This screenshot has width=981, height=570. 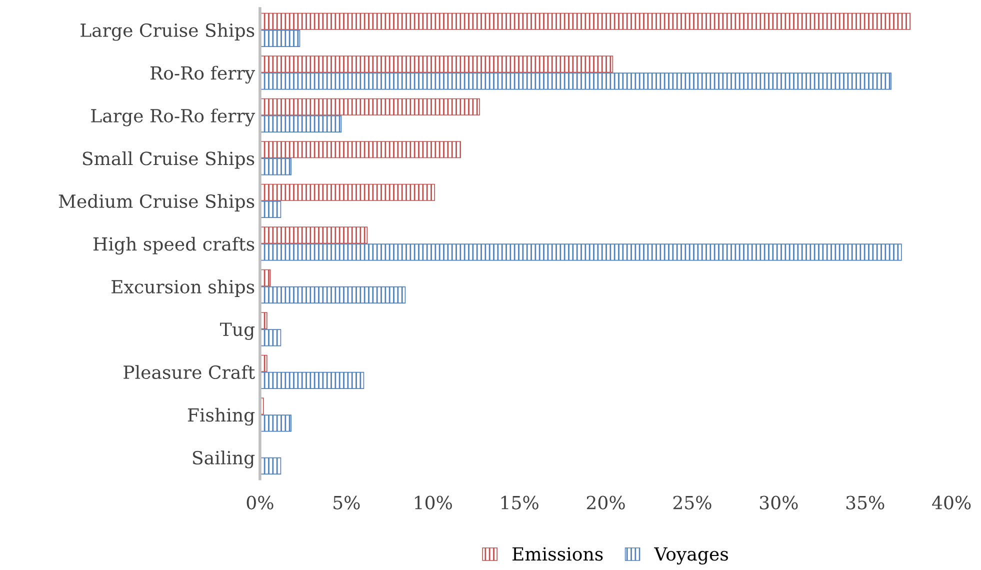 What do you see at coordinates (223, 459) in the screenshot?
I see `y-tick-label: Sailing` at bounding box center [223, 459].